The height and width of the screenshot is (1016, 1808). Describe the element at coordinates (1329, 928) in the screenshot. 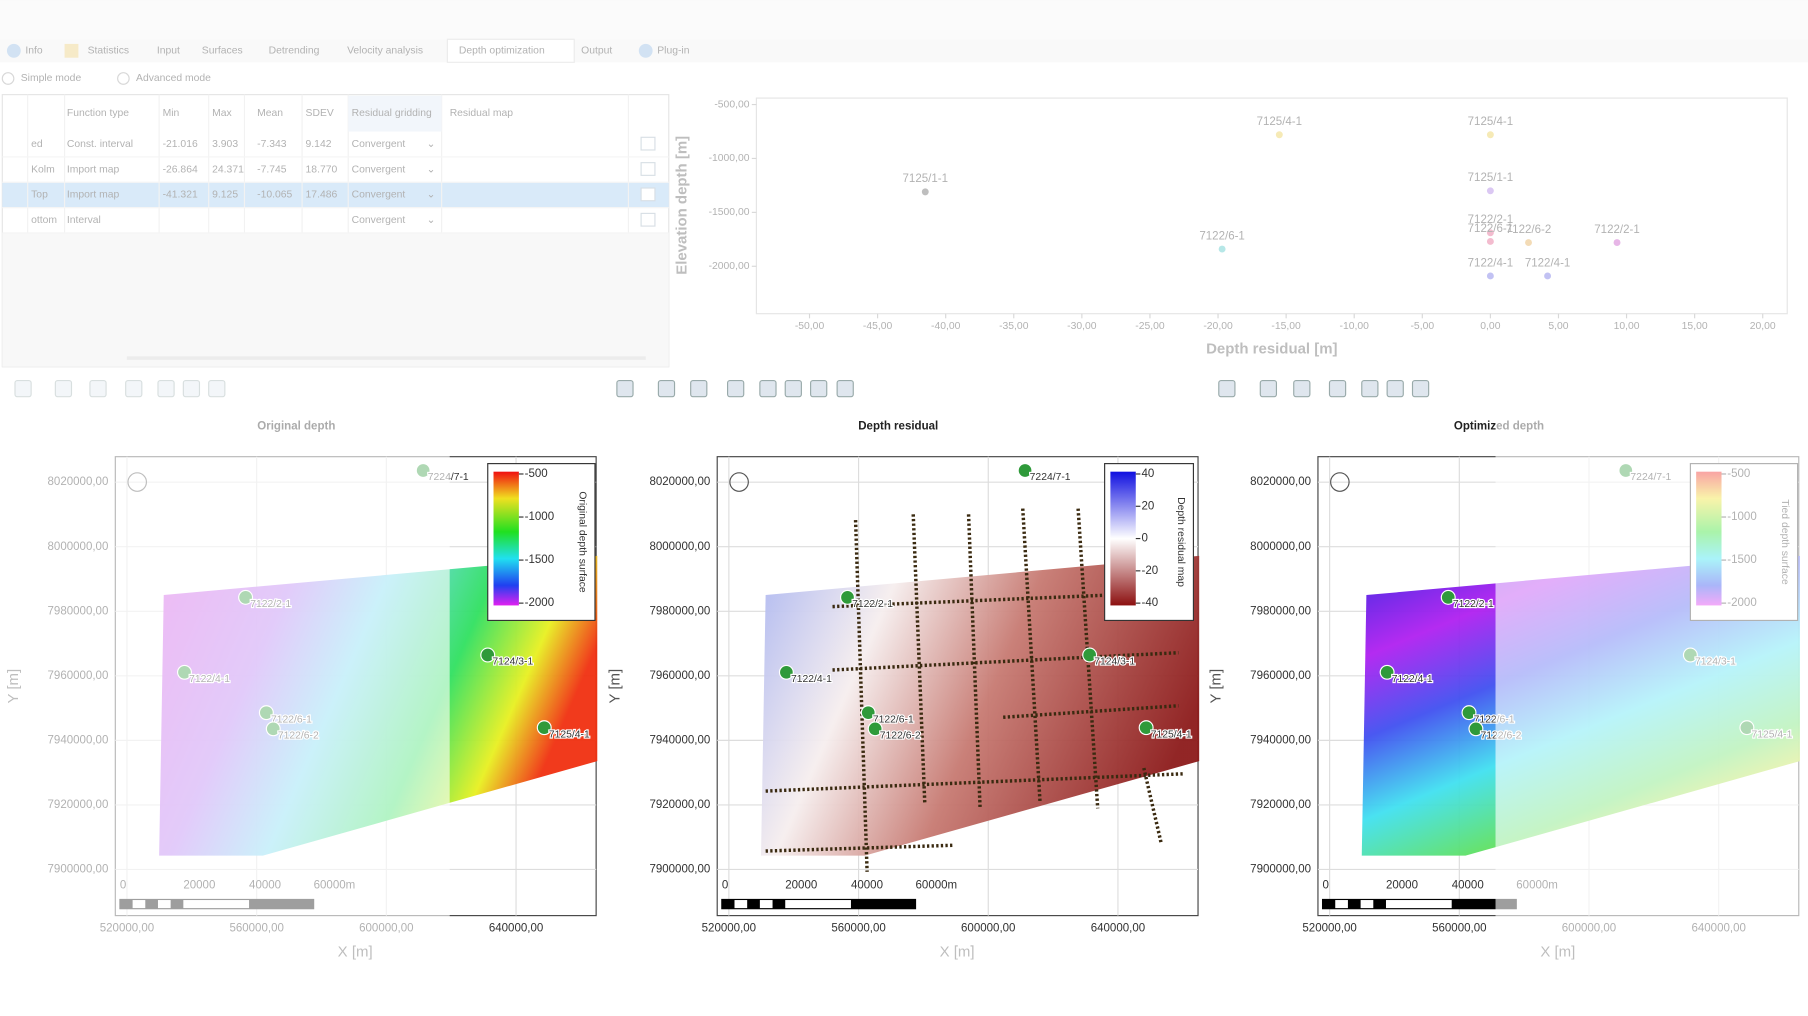

I see `x-tick-label: 520000,00` at that location.